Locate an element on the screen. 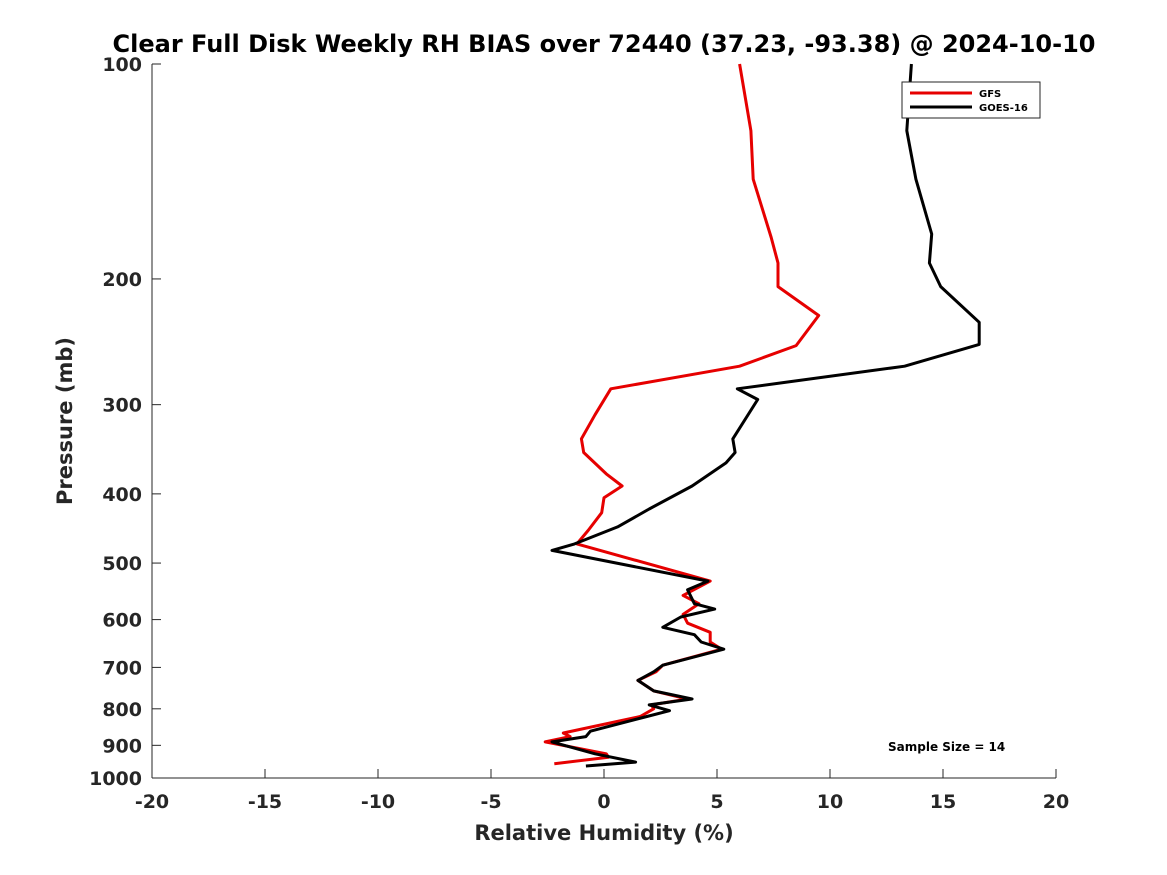 This screenshot has width=1167, height=875. y-axis-label: Pressure (mb) is located at coordinates (65, 421).